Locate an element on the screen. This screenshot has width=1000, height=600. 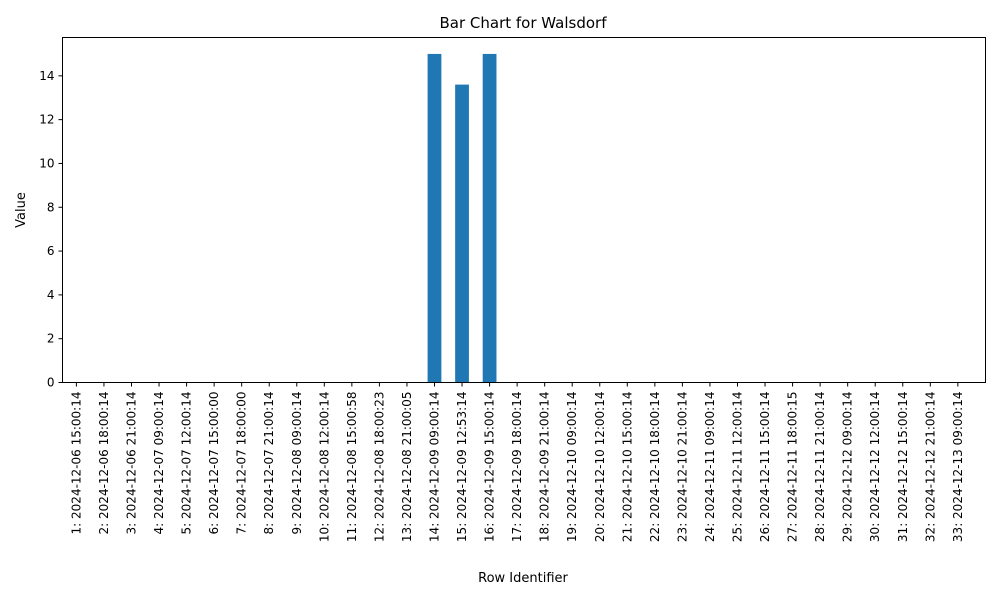
x-tick-label: 19: 2024-12-10 09:00:14 is located at coordinates (572, 467).